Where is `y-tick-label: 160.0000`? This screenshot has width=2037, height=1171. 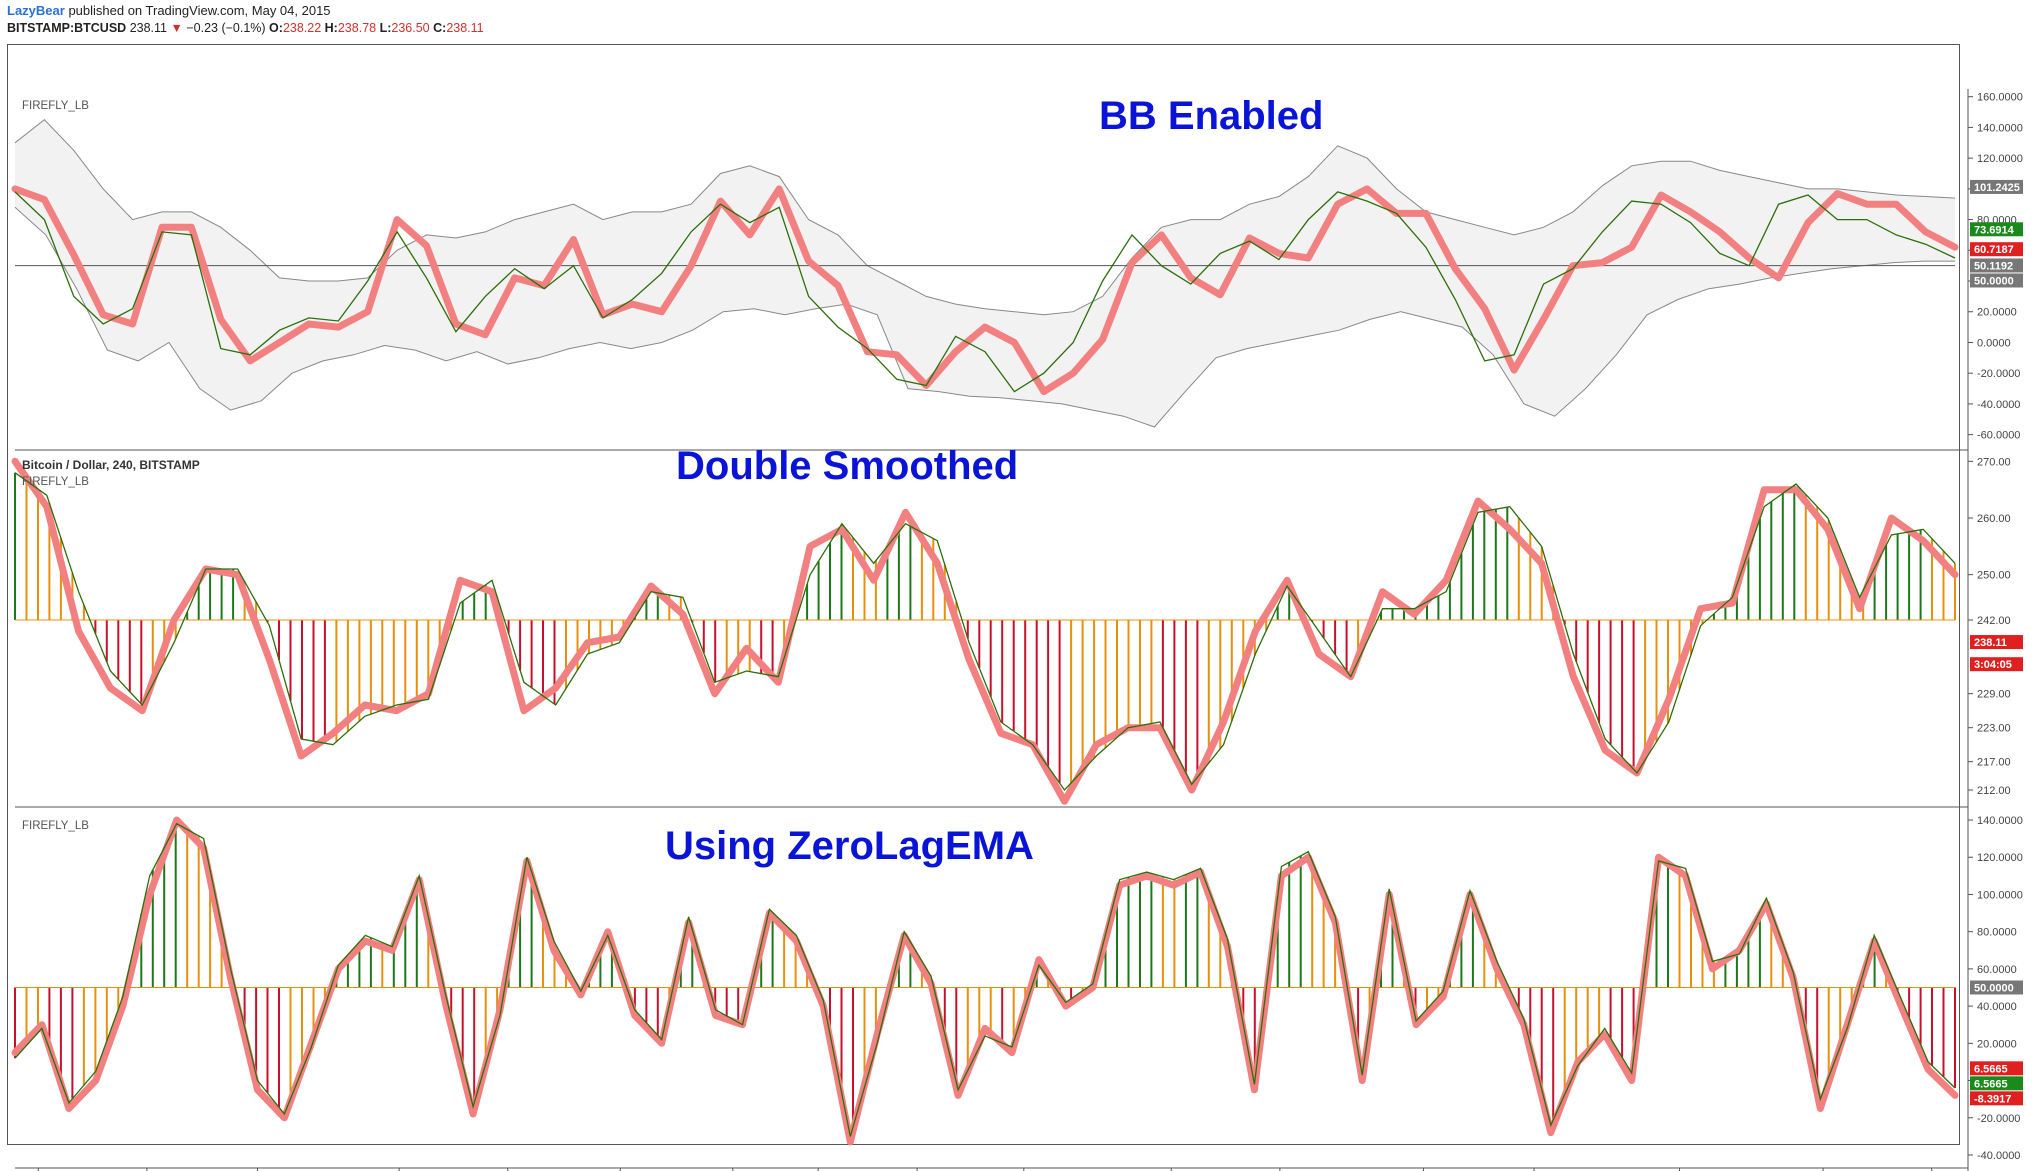
y-tick-label: 160.0000 is located at coordinates (2000, 98).